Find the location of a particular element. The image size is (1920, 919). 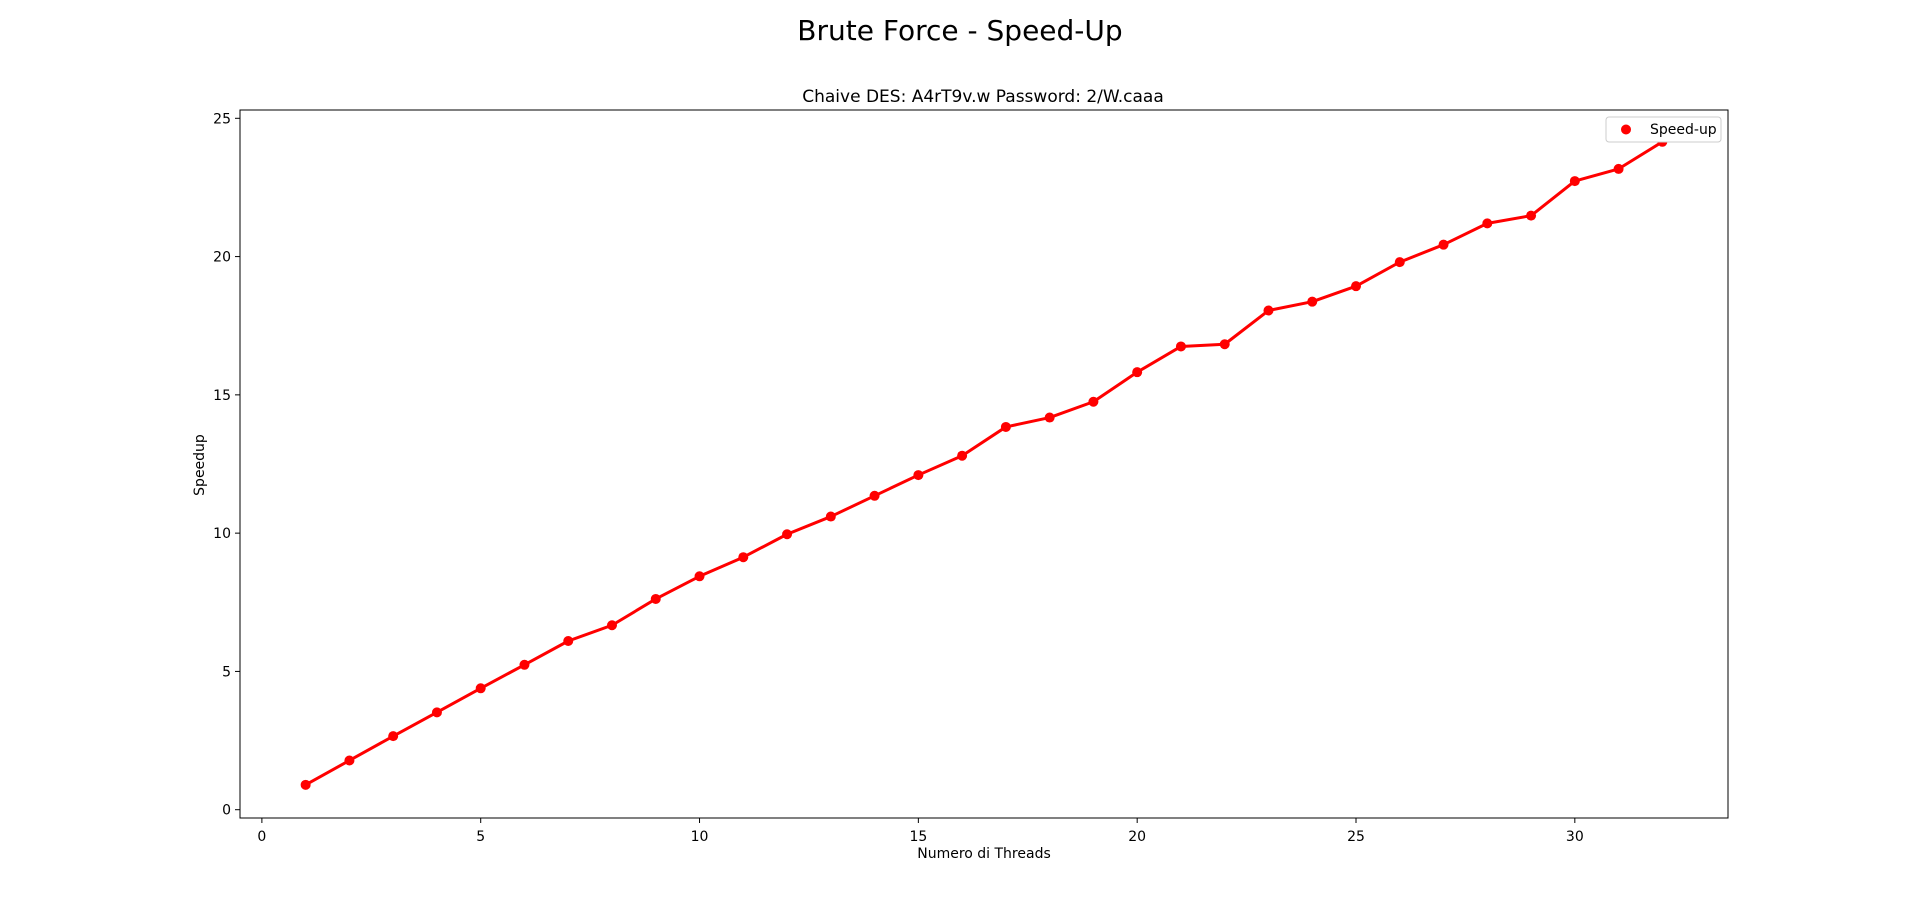

chart-title: Chaive DES: A4rT9v.w Password: 2/W.caaa is located at coordinates (983, 97).